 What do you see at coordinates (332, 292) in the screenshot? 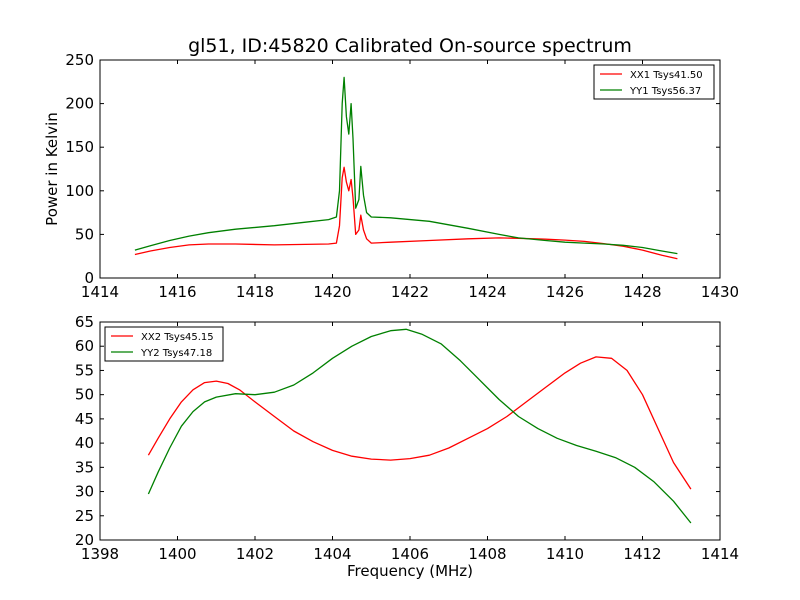
I see `top-x-tick-label: 1420` at bounding box center [332, 292].